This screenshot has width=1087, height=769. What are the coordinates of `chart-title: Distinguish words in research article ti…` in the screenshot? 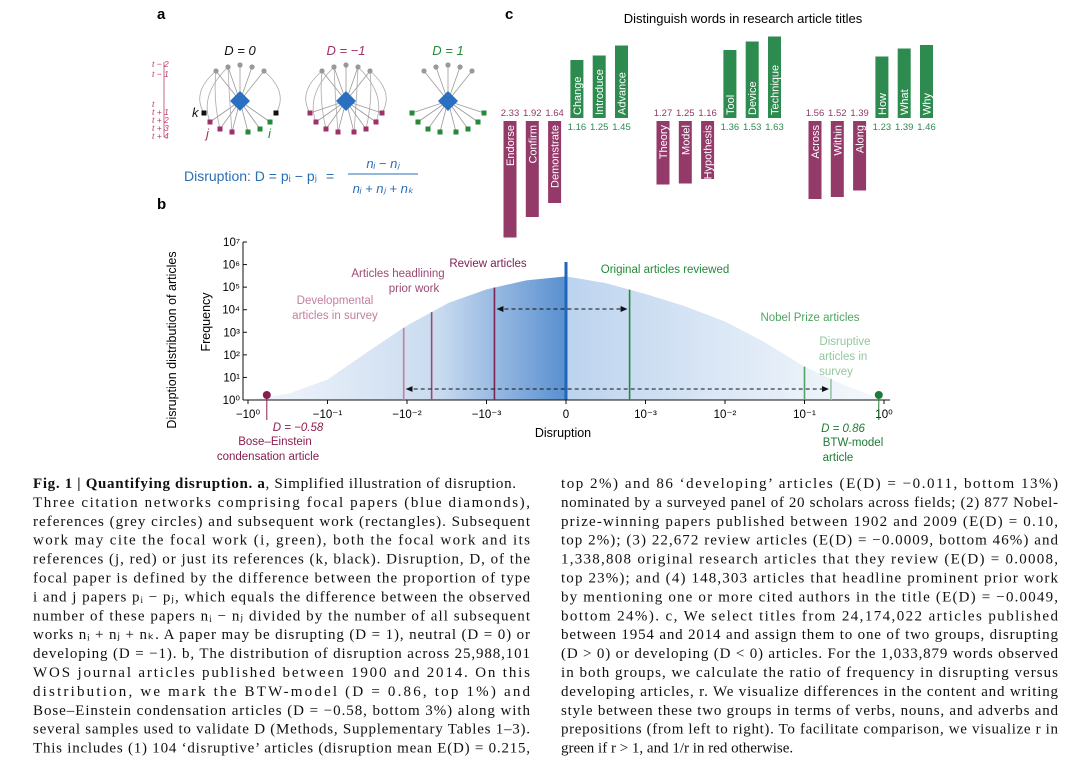 It's located at (743, 18).